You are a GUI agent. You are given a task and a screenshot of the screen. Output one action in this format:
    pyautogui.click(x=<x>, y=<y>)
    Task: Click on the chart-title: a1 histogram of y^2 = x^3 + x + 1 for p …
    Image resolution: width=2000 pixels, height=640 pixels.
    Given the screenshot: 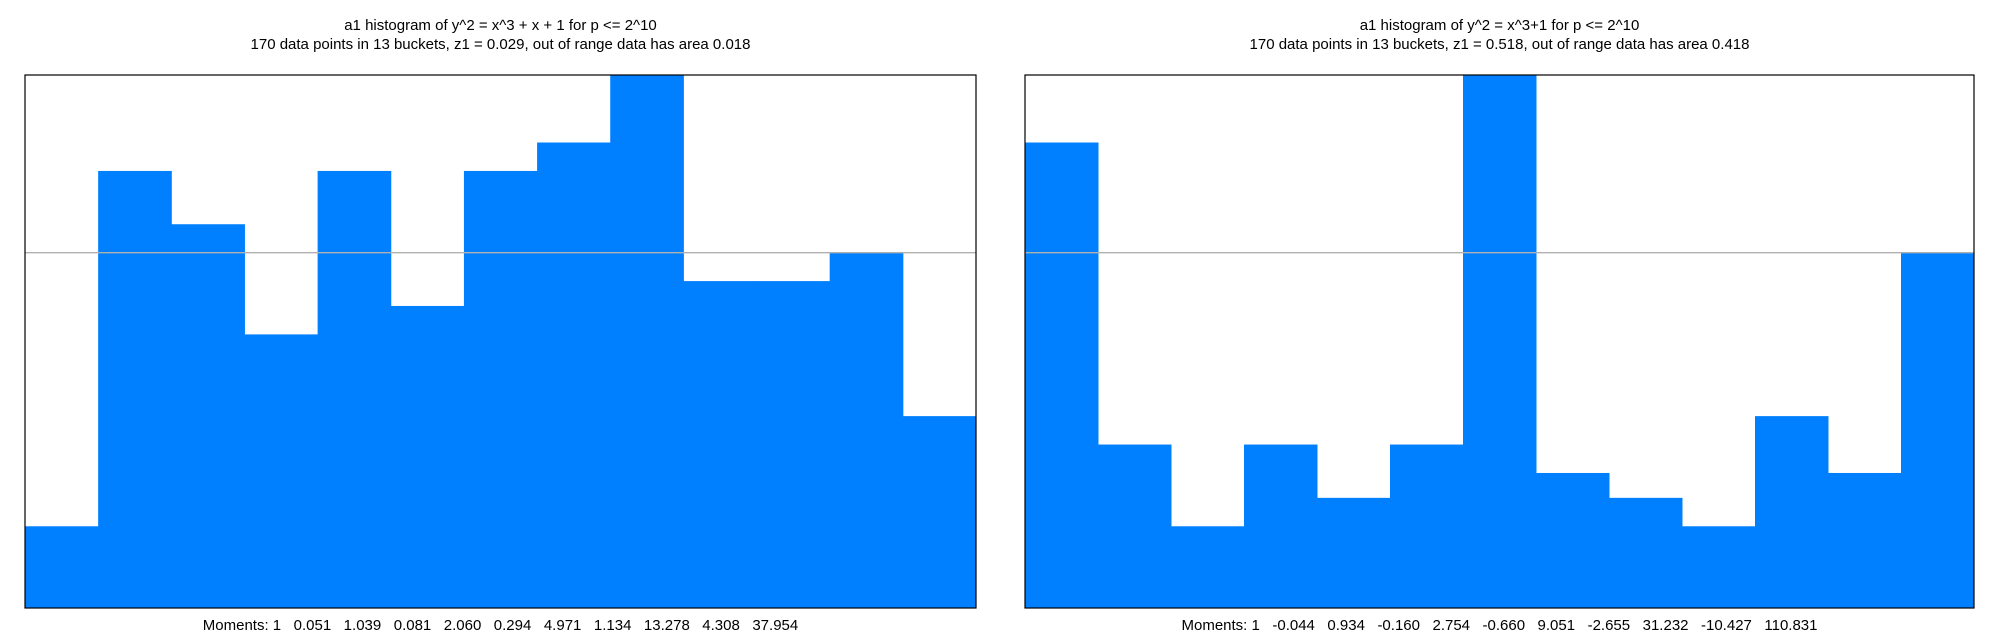 What is the action you would take?
    pyautogui.click(x=500, y=25)
    